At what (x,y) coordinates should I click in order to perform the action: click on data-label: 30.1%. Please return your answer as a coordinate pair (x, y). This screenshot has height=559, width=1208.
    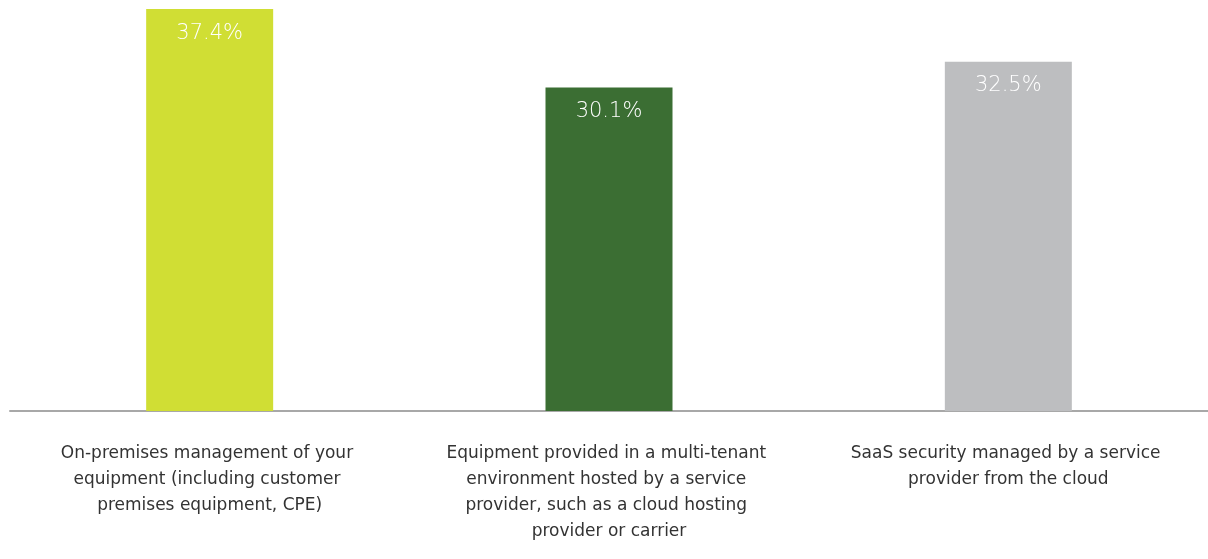
    Looking at the image, I should click on (609, 109).